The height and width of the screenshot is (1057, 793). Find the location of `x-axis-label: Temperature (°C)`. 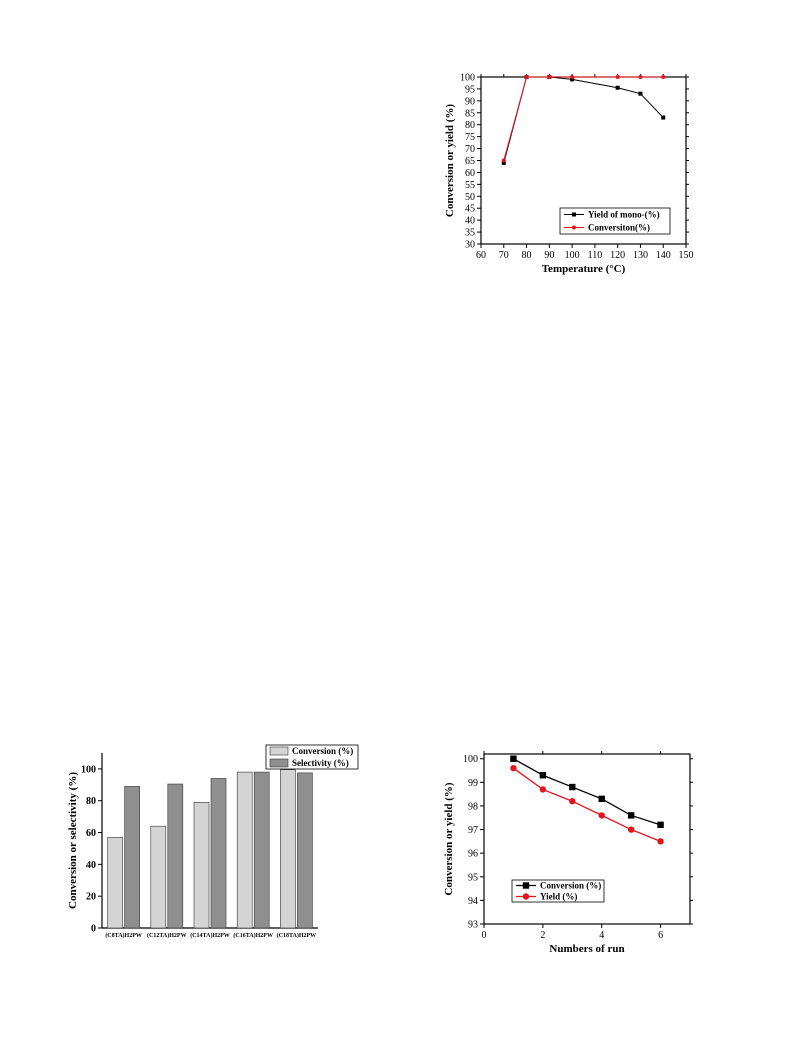

x-axis-label: Temperature (°C) is located at coordinates (584, 269).